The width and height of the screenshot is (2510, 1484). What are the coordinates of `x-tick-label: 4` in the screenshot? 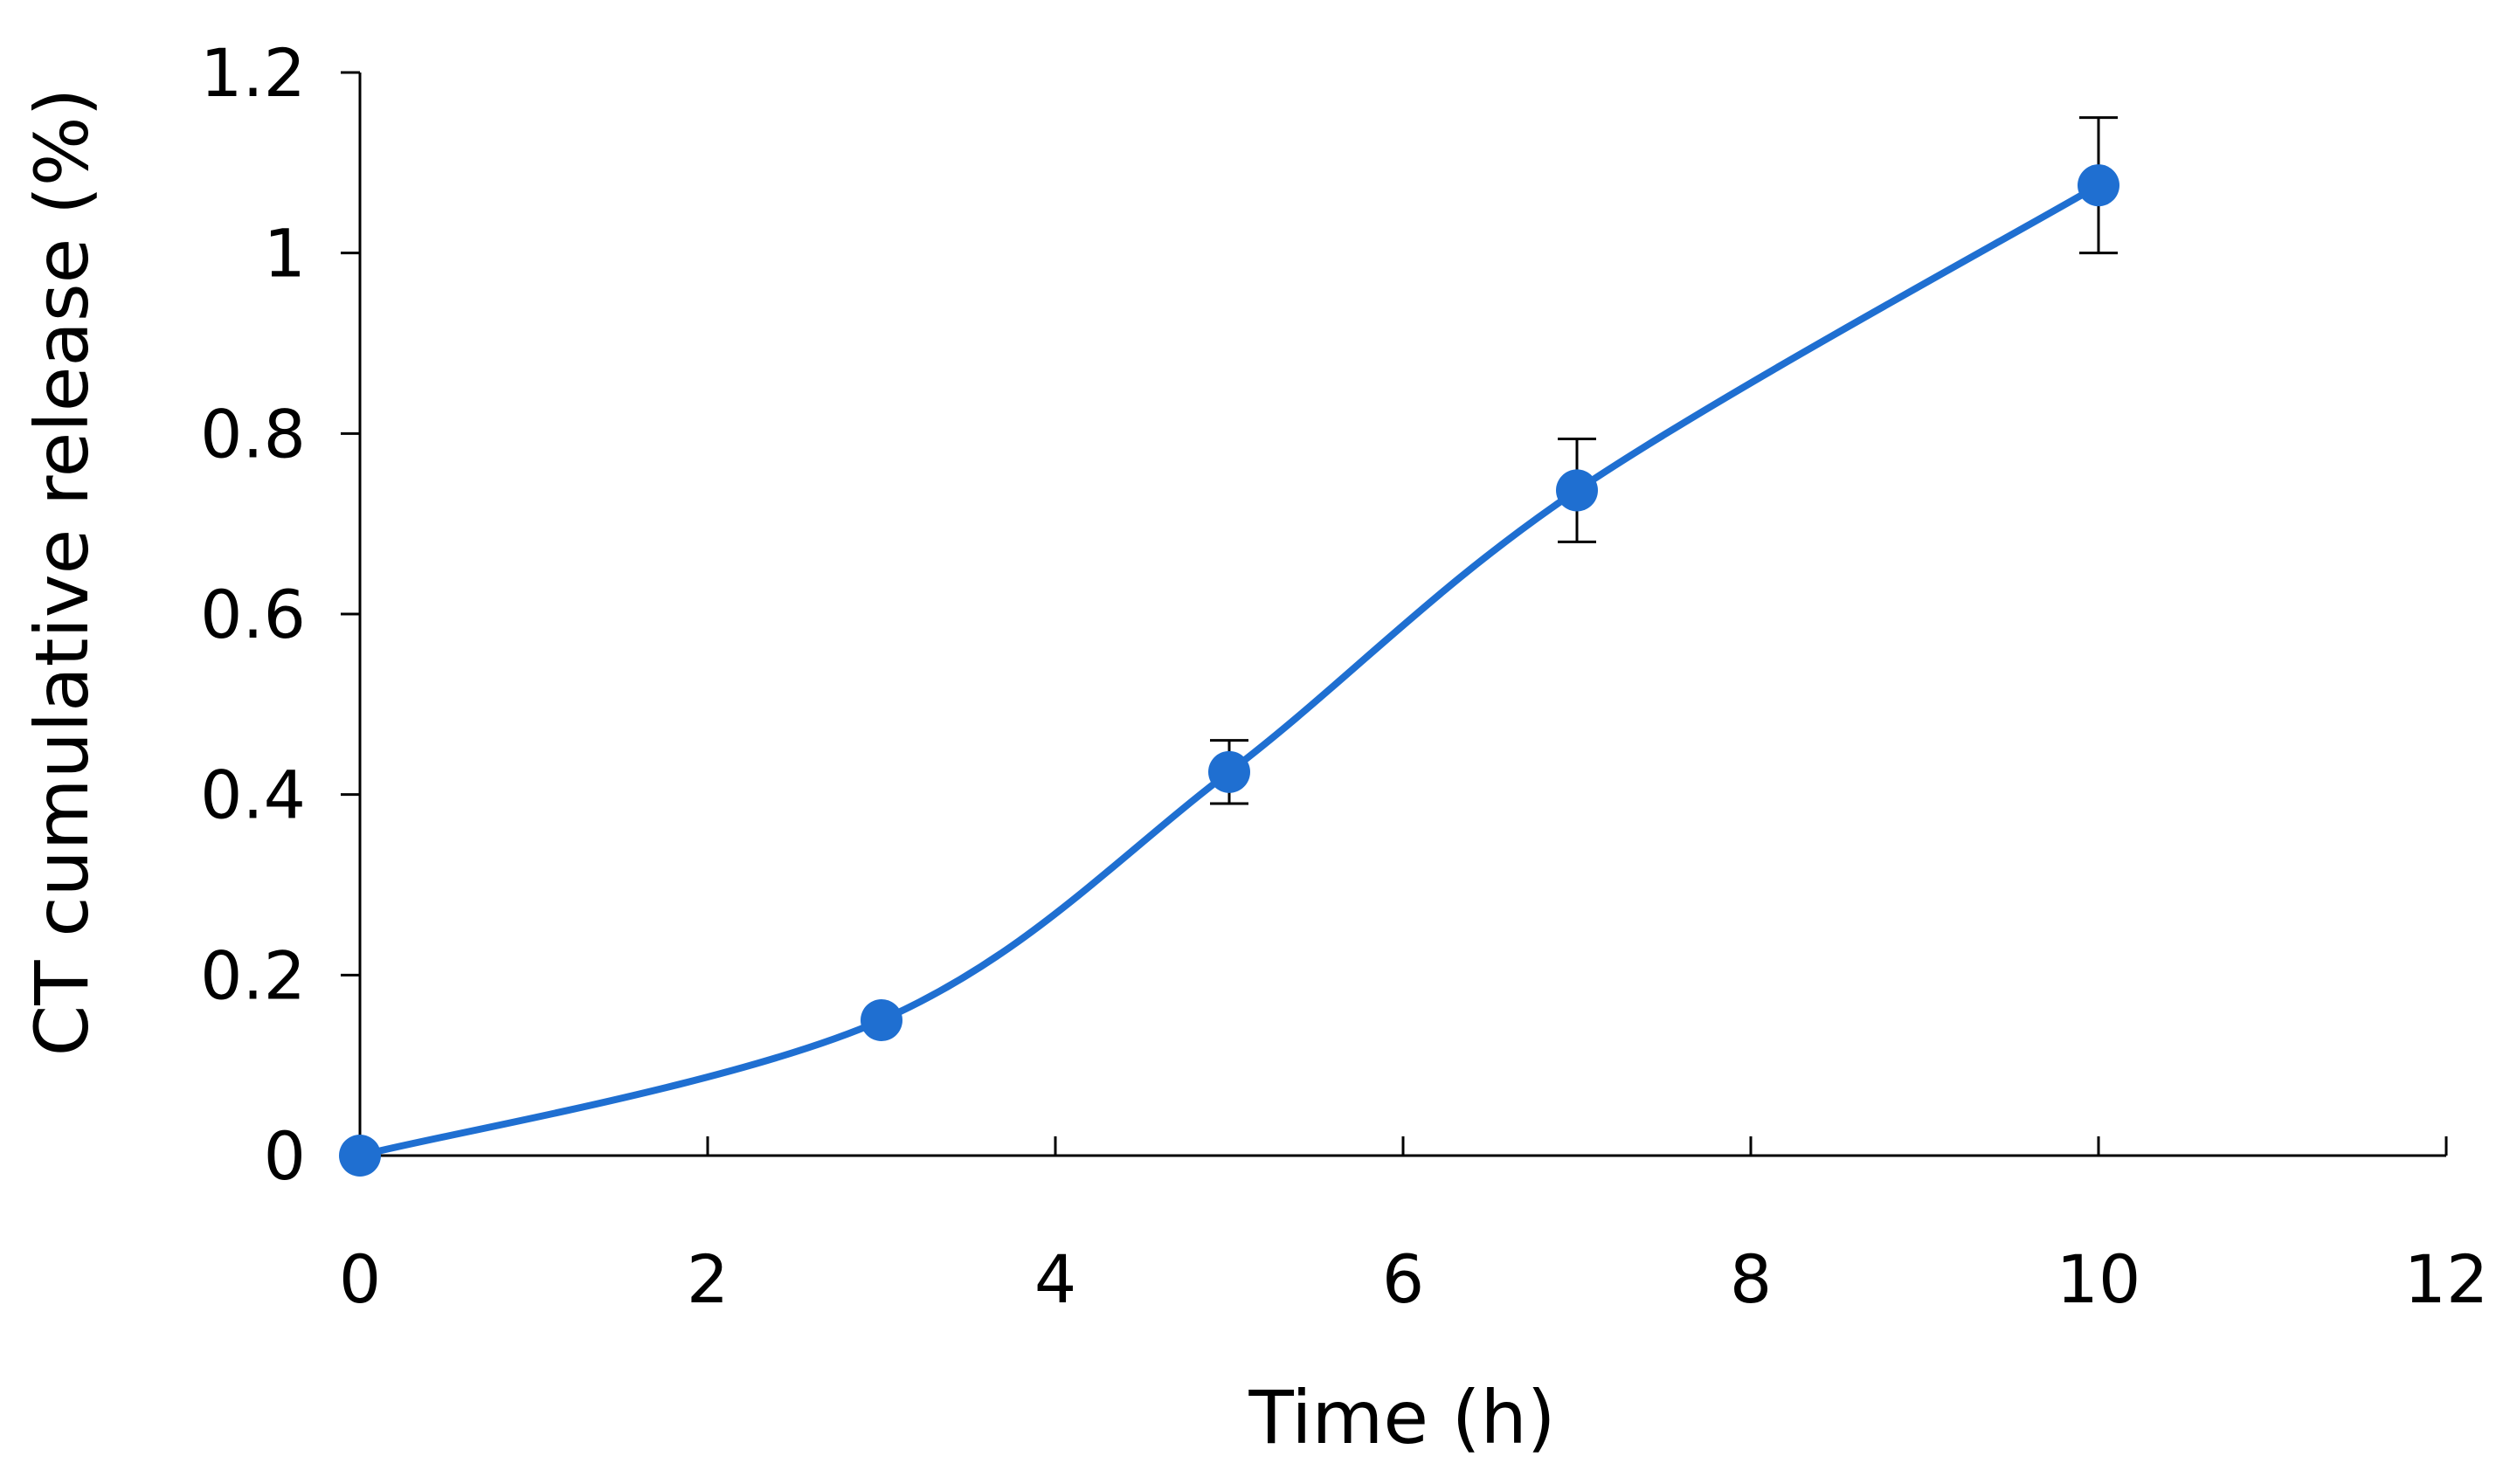 It's located at (1055, 1279).